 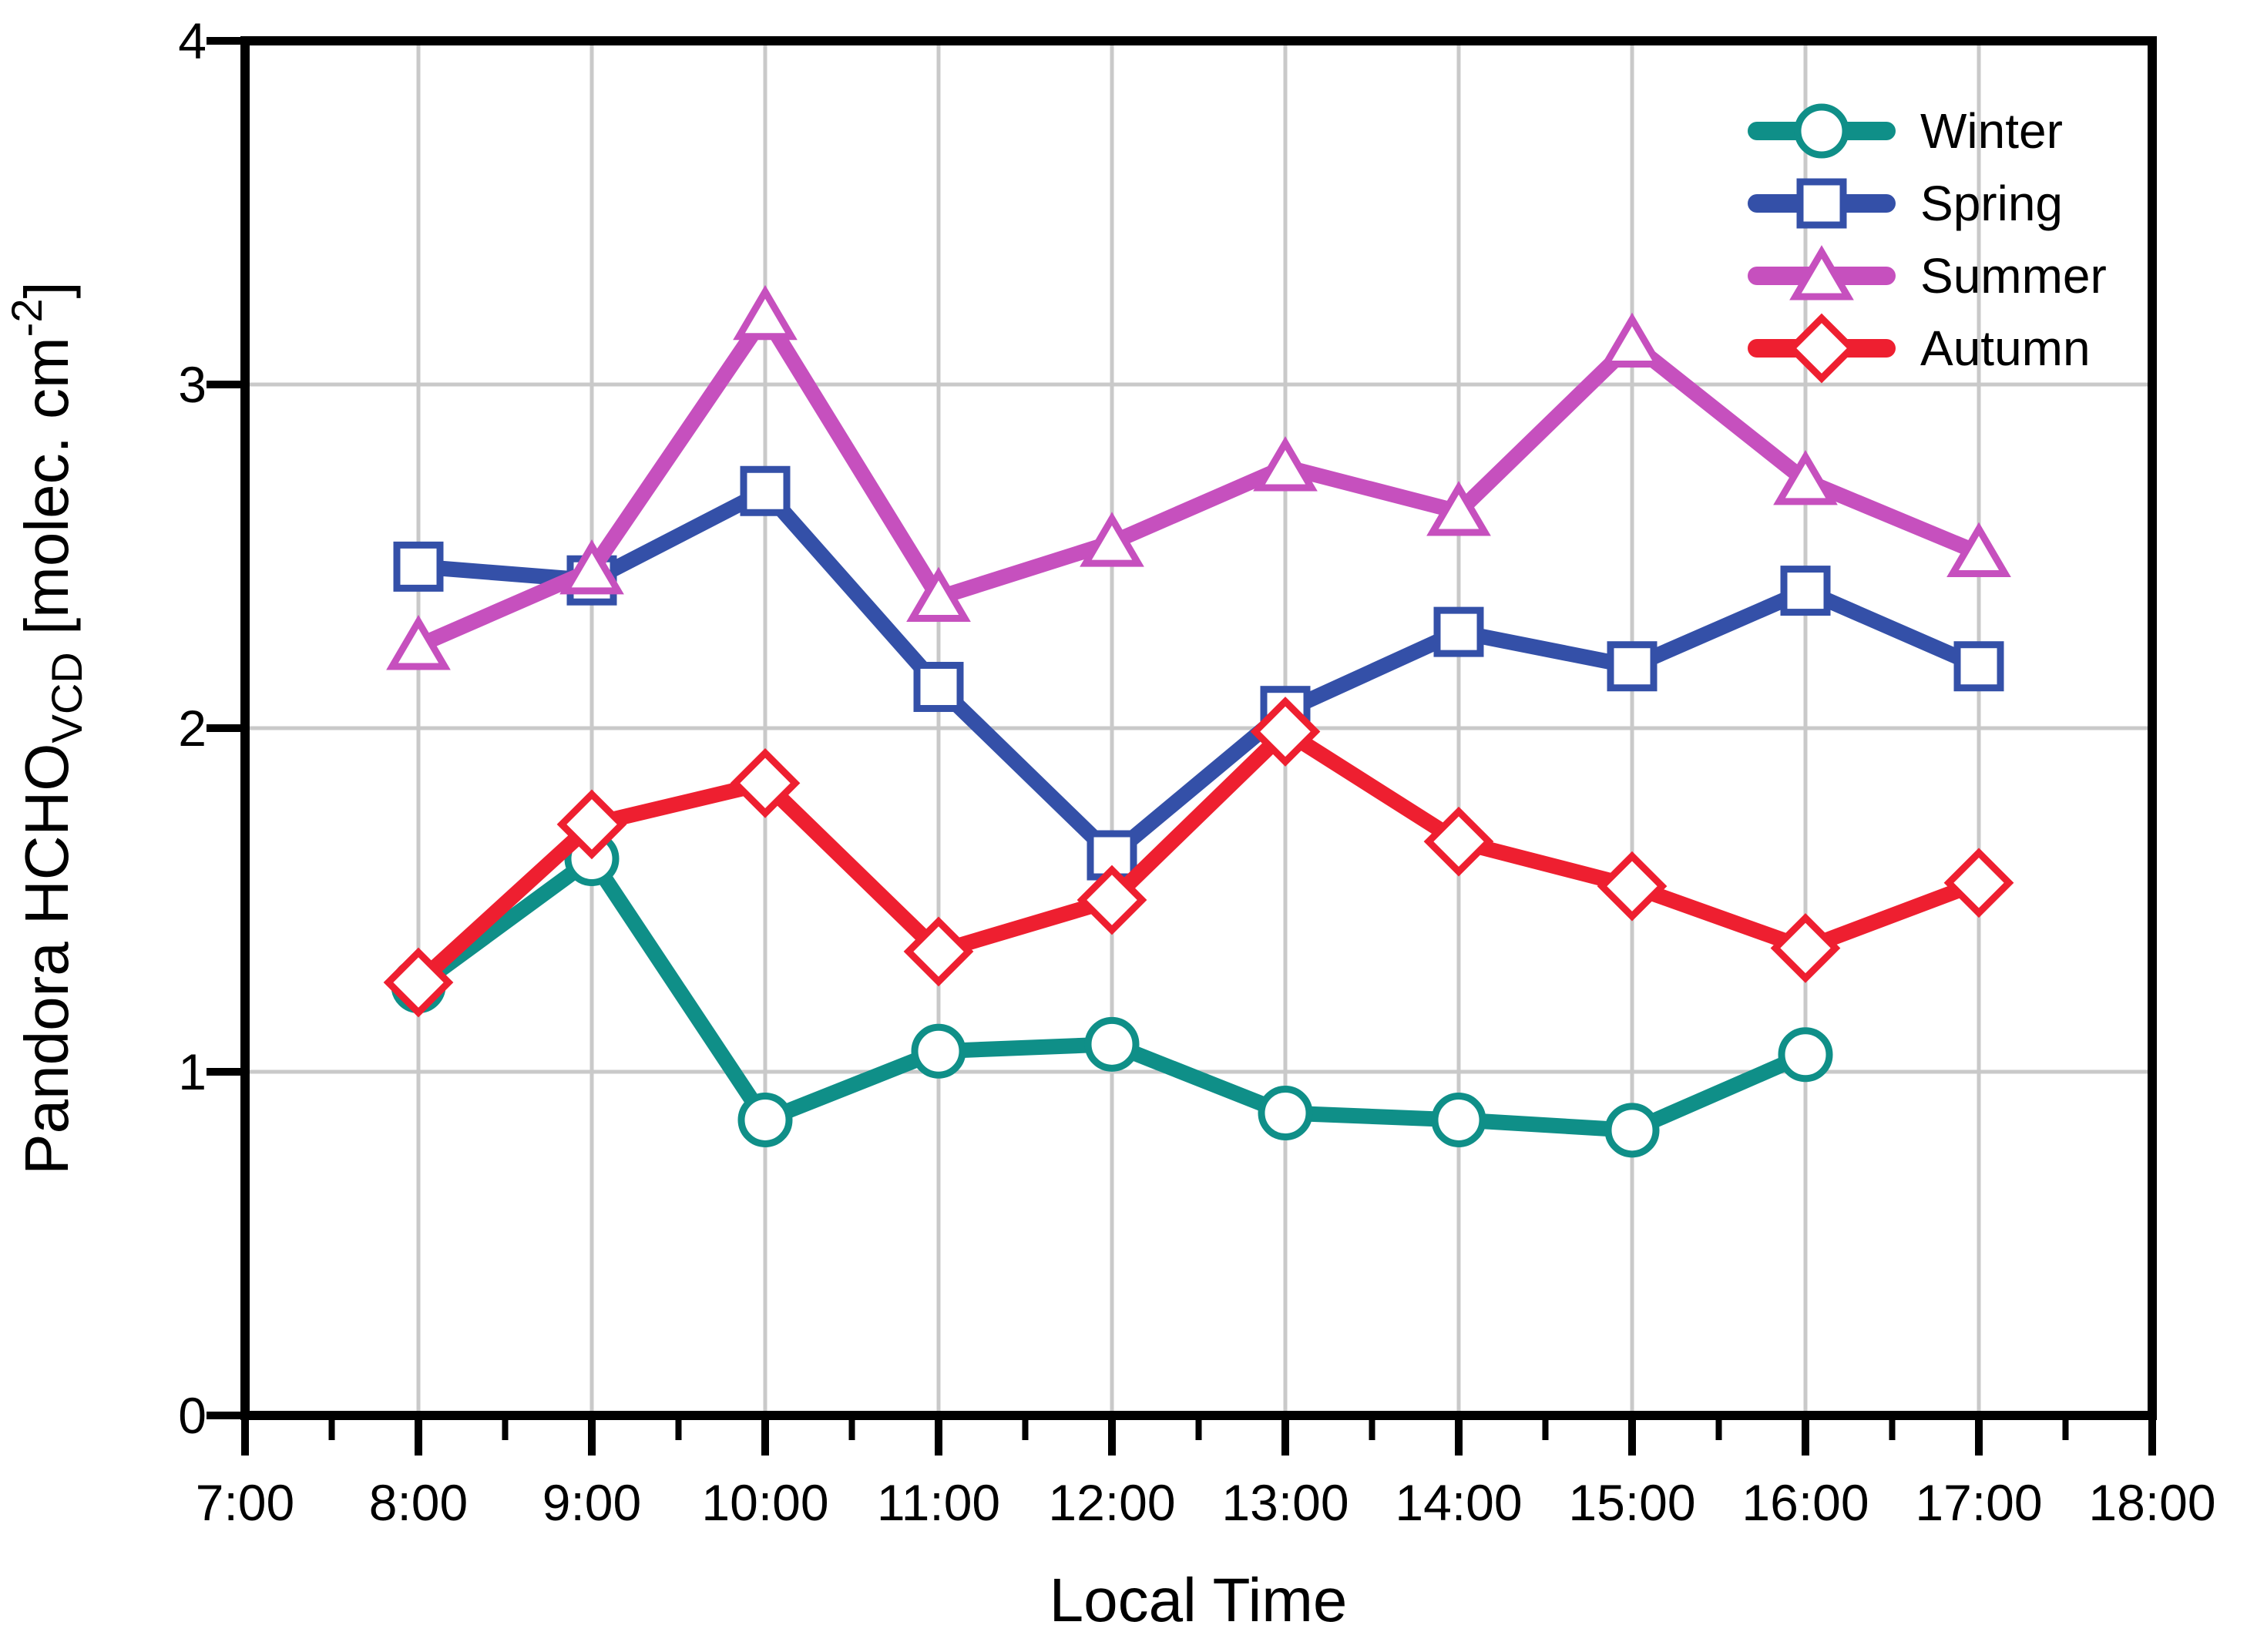 What do you see at coordinates (1822, 203) in the screenshot?
I see `legend-marker-square` at bounding box center [1822, 203].